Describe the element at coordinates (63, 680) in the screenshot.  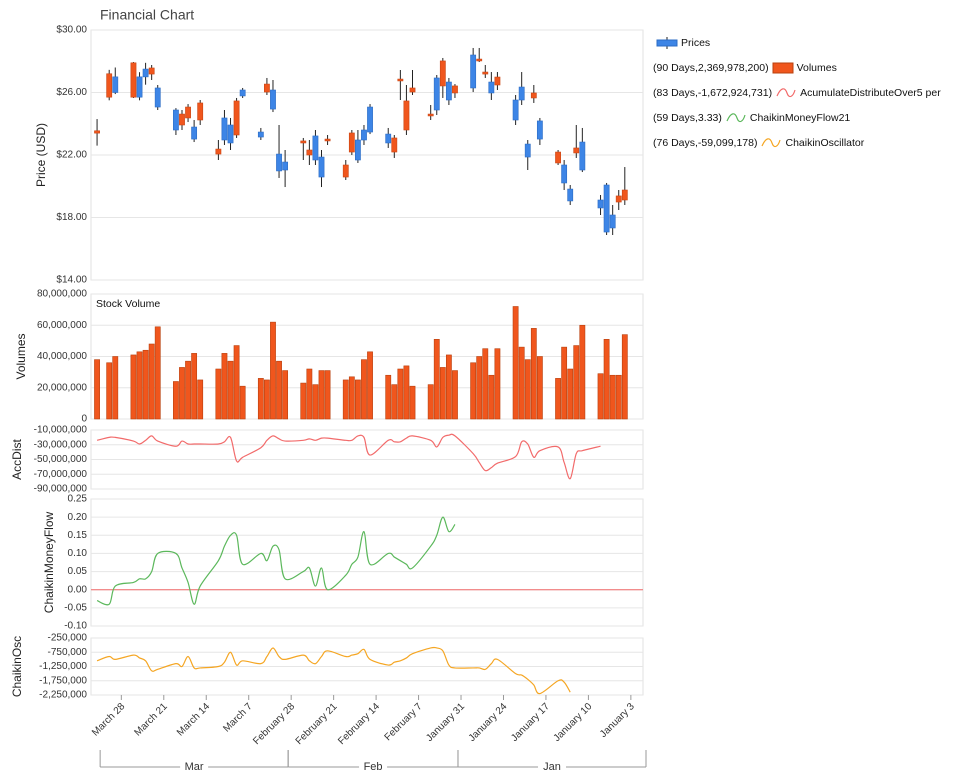
I see `y-tick-label: -1,750,000` at that location.